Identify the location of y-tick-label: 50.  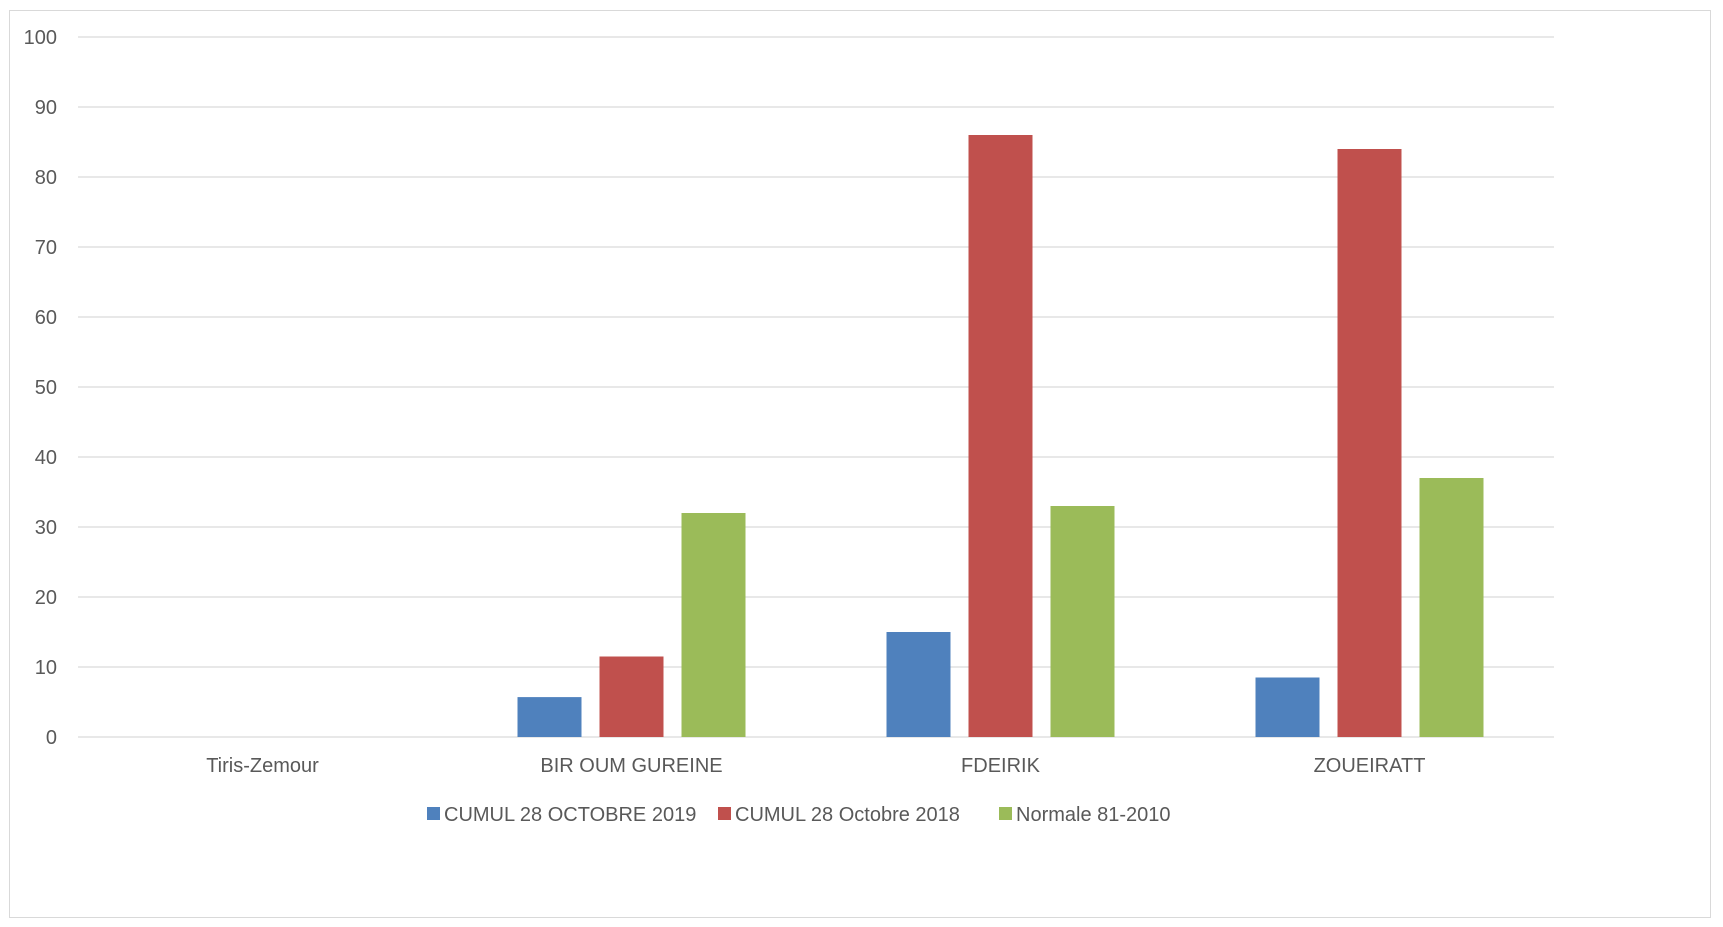
(46, 388).